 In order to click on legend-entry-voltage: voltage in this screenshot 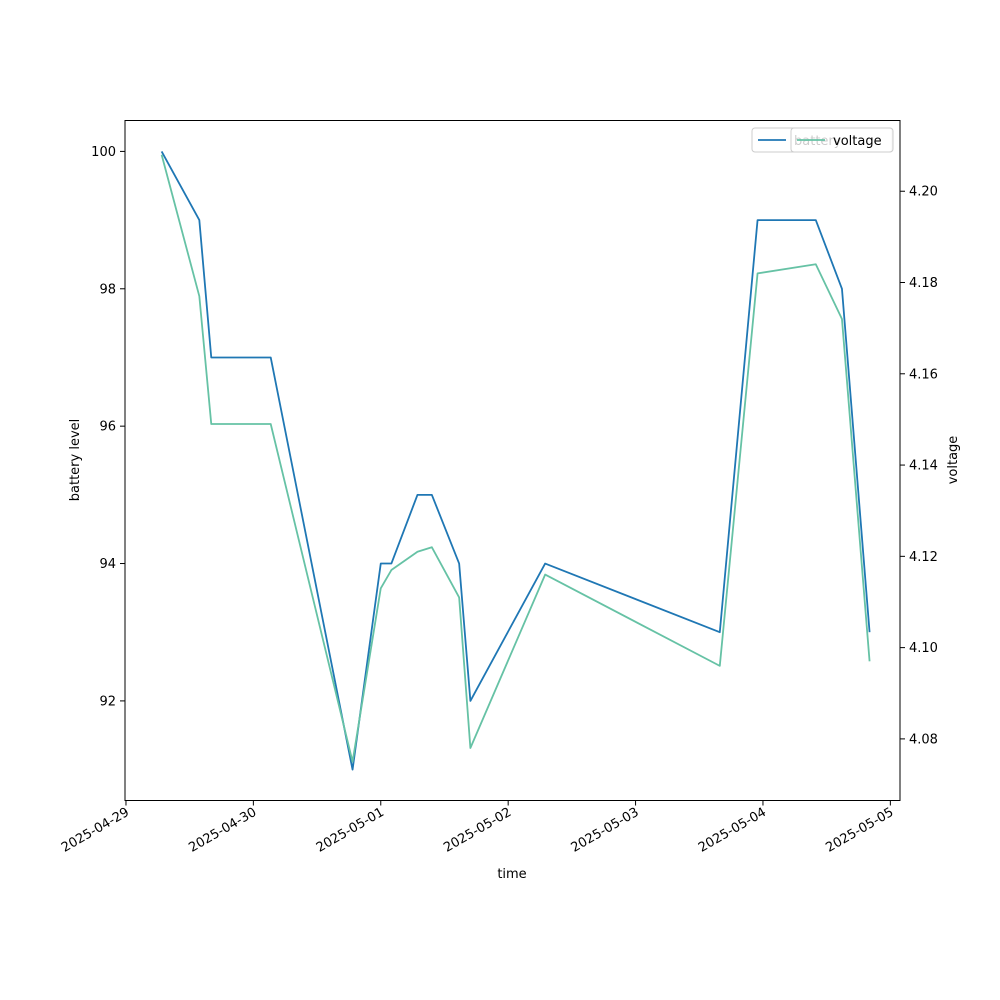, I will do `click(842, 140)`.